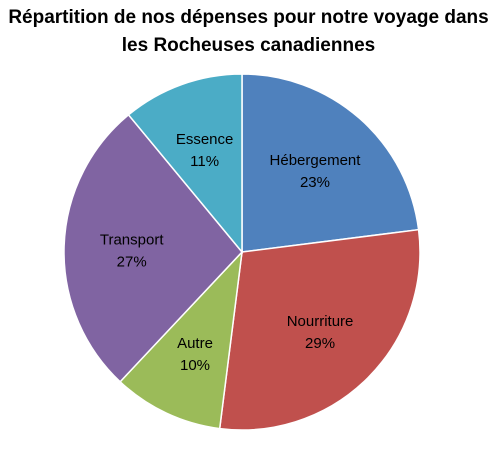 The image size is (497, 454). Describe the element at coordinates (316, 160) in the screenshot. I see `slice-label-hebergement: Hébergement` at that location.